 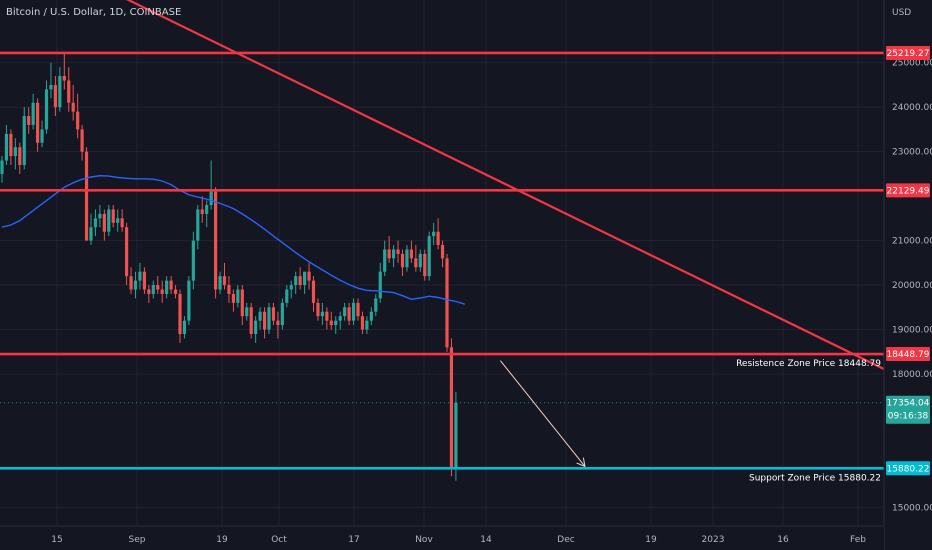 I want to click on current-price-text: 17354.04, so click(x=908, y=404).